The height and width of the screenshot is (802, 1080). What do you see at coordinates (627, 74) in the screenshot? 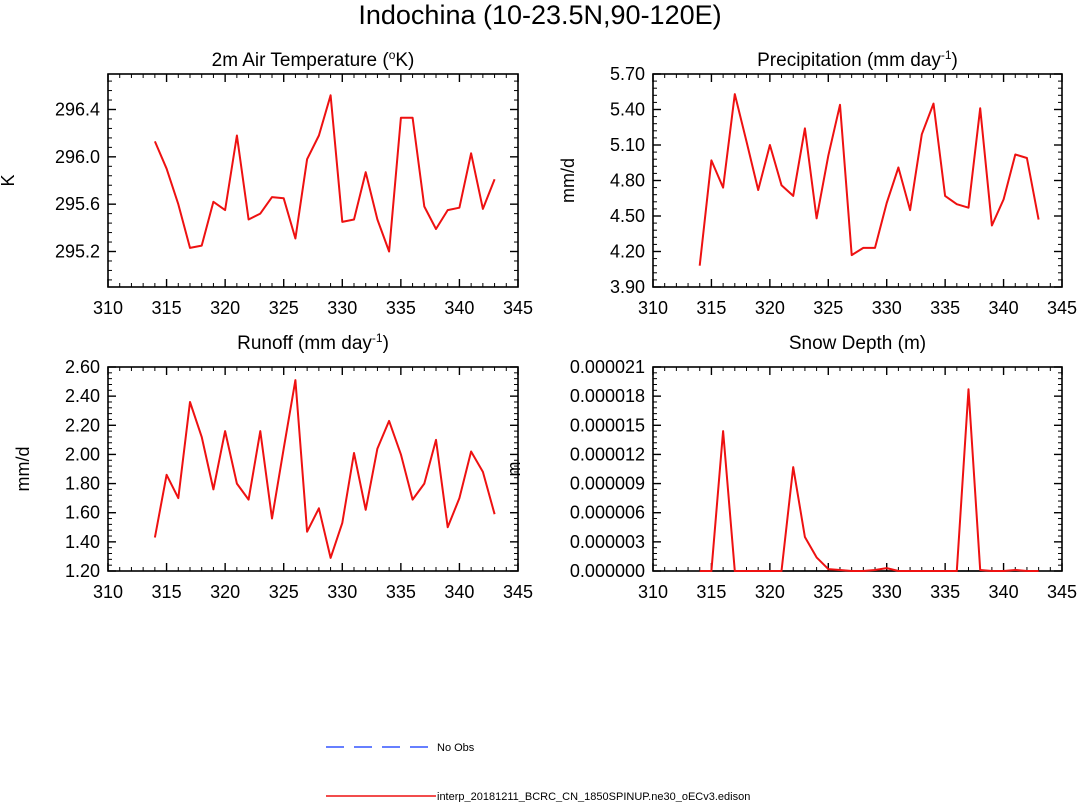
I see `y-tick-label: 5.70` at bounding box center [627, 74].